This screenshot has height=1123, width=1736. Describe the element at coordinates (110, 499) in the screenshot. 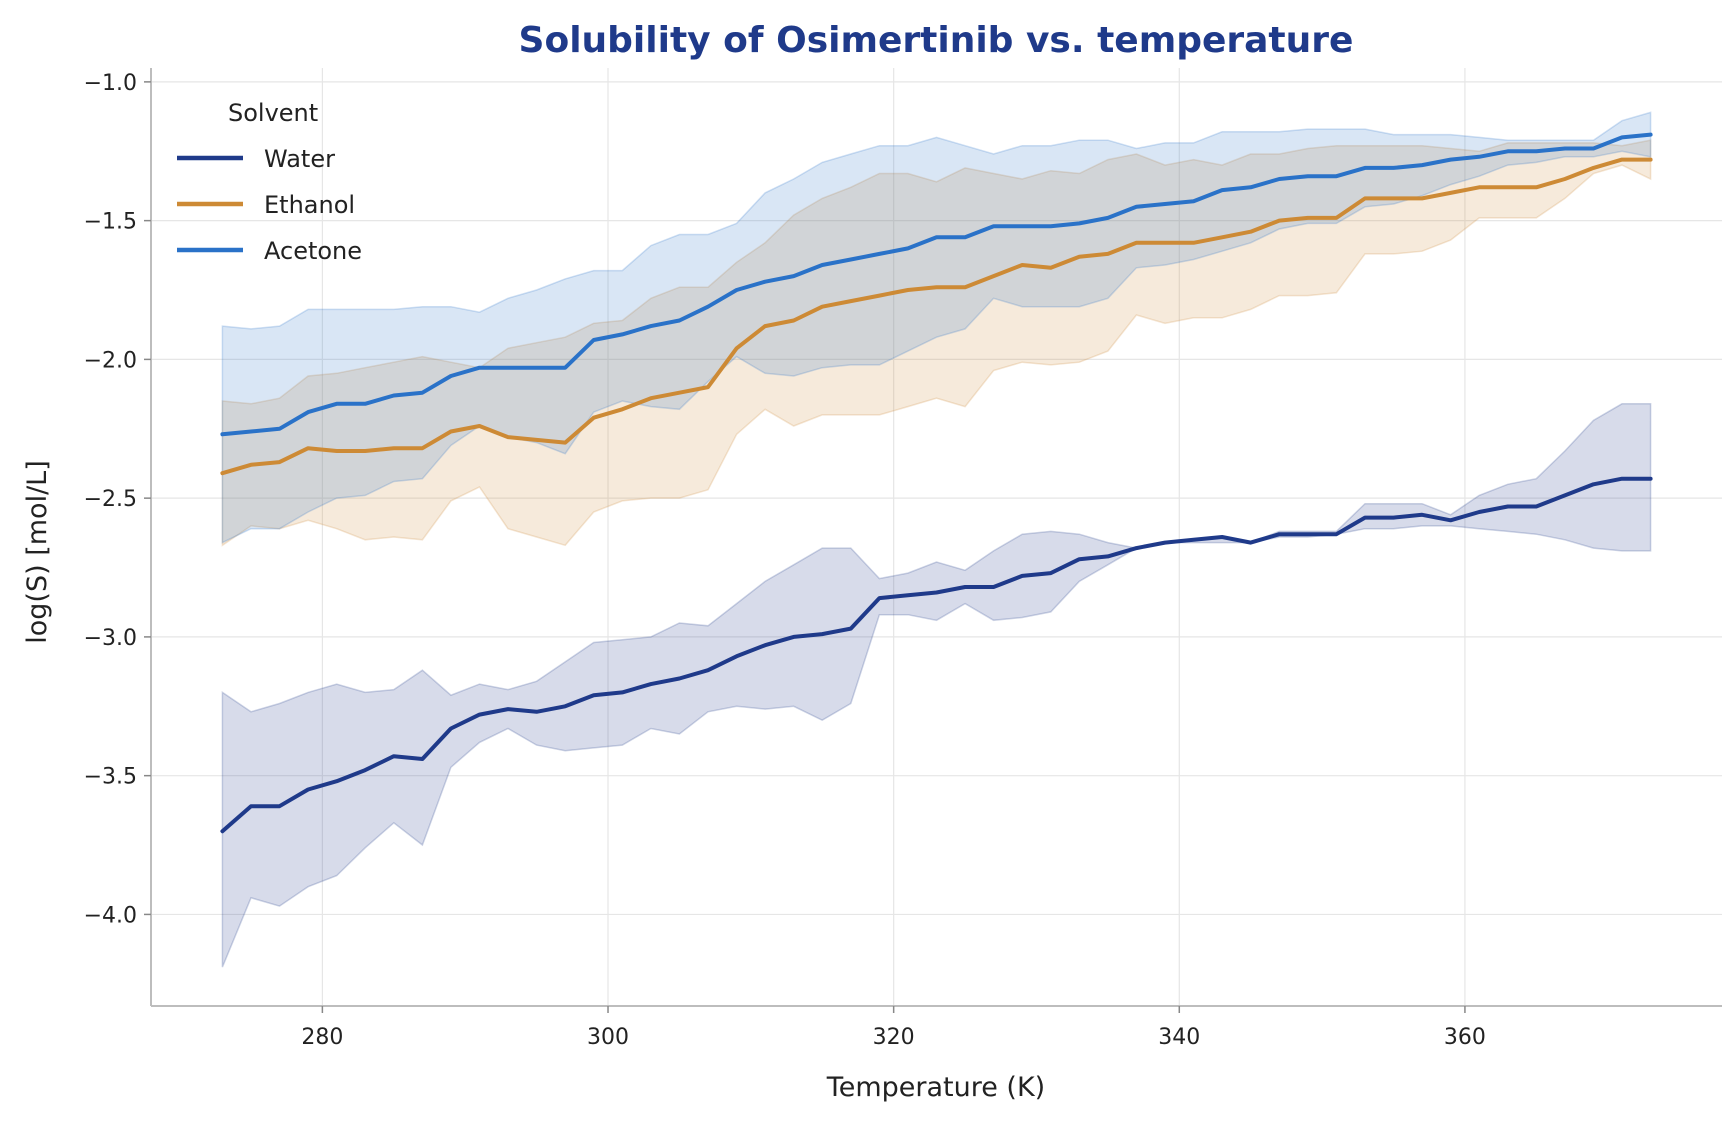

I see `y-tick-label: −2.5` at that location.